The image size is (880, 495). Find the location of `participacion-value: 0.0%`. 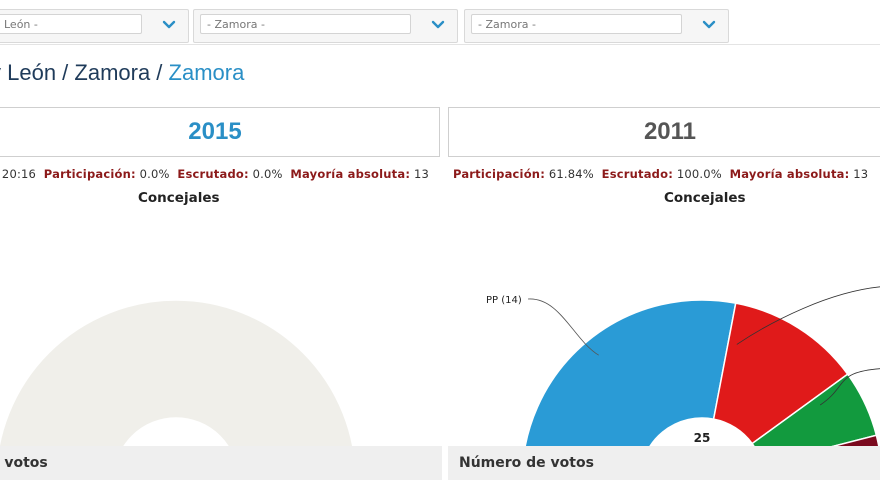

participacion-value: 0.0% is located at coordinates (154, 174).